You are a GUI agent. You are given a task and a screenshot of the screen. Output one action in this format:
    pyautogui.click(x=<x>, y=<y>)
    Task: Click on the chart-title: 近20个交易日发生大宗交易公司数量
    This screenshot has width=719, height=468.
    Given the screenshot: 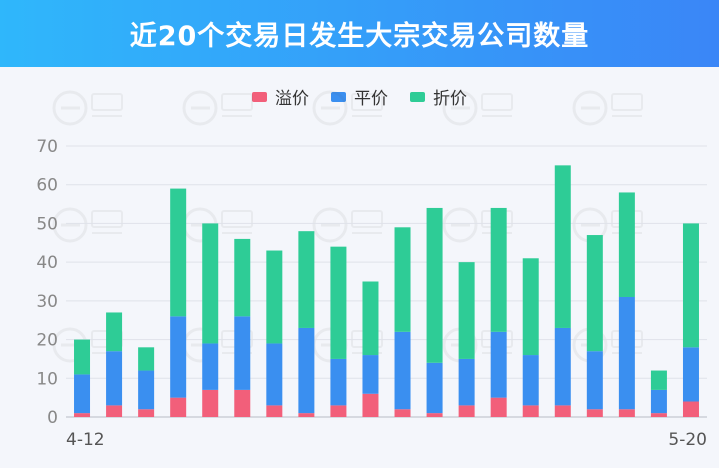 What is the action you would take?
    pyautogui.click(x=359, y=36)
    